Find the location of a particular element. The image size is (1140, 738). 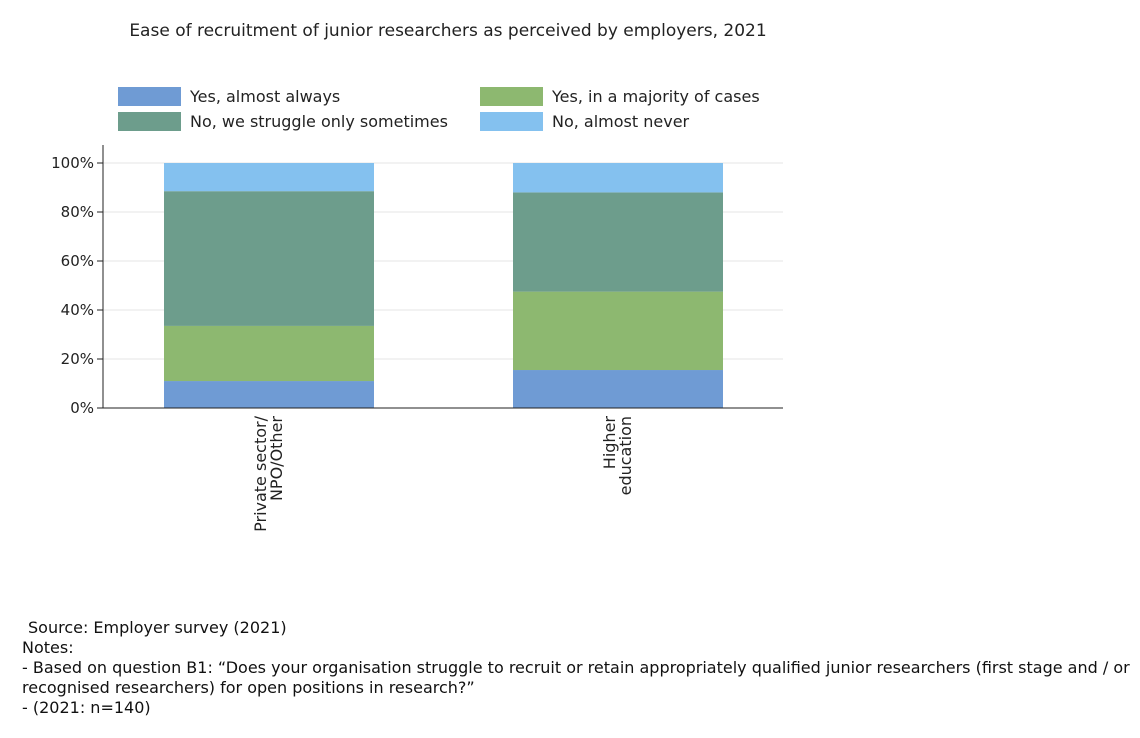

y-tick-label: 80% is located at coordinates (77, 212).